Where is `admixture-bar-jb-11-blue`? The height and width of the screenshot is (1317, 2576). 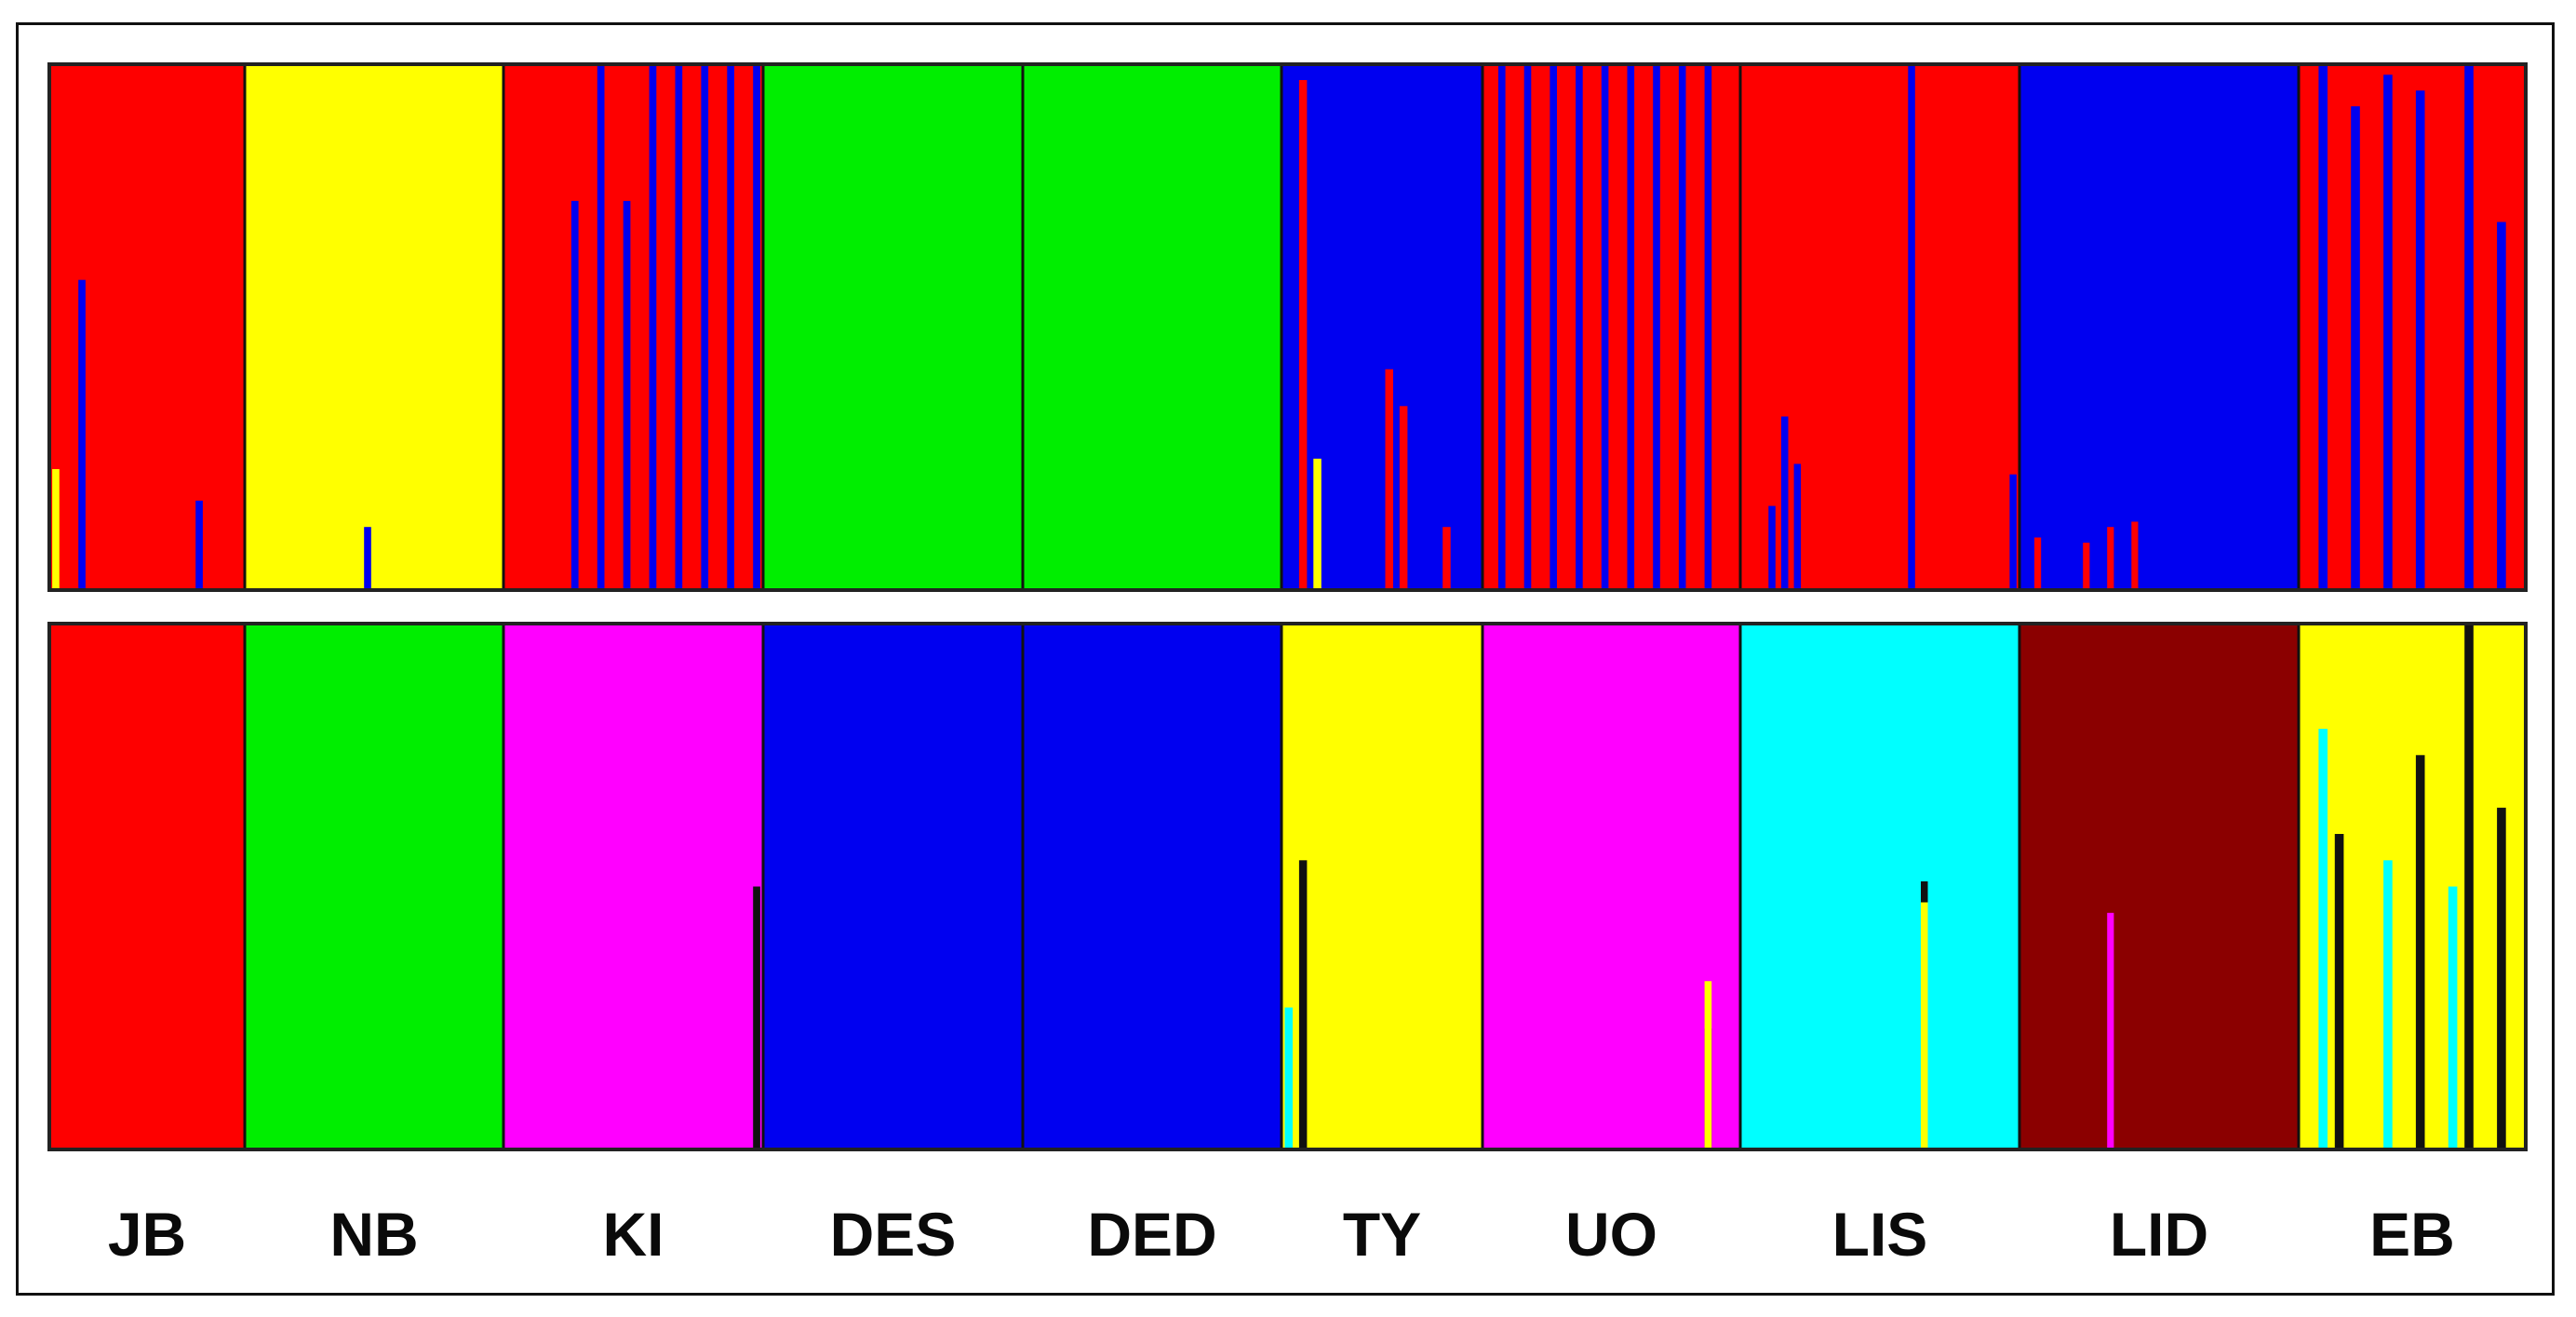 admixture-bar-jb-11-blue is located at coordinates (199, 545).